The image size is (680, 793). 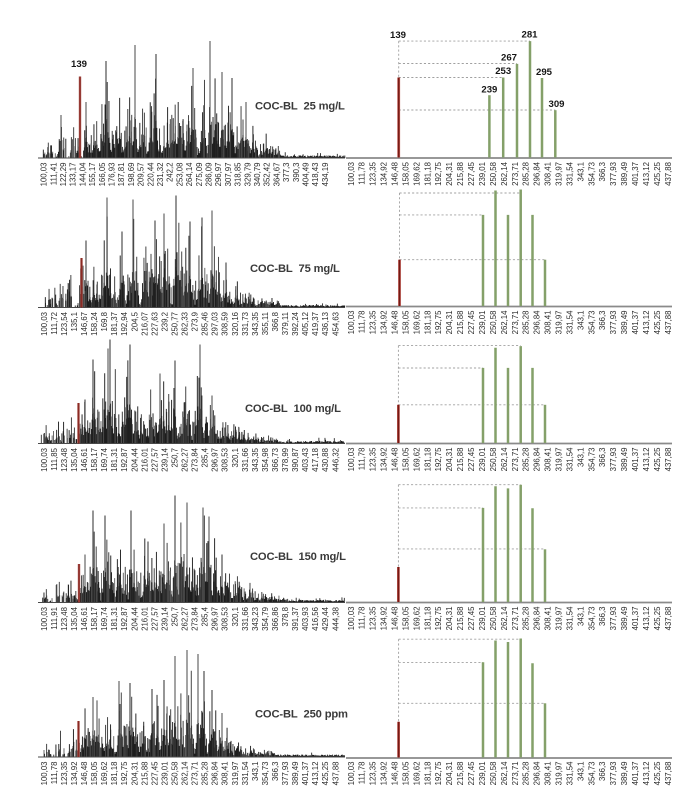 What do you see at coordinates (646, 174) in the screenshot?
I see `svg-text: 413,12` at bounding box center [646, 174].